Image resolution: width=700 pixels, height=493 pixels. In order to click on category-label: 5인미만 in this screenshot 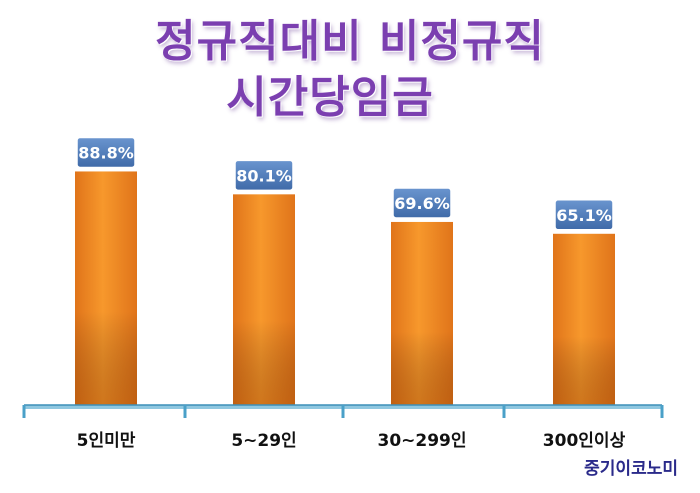, I will do `click(106, 441)`.